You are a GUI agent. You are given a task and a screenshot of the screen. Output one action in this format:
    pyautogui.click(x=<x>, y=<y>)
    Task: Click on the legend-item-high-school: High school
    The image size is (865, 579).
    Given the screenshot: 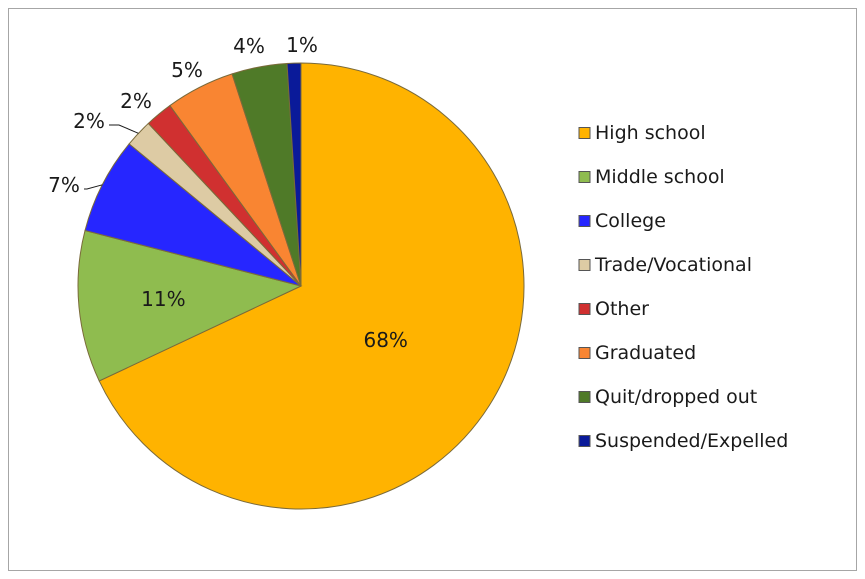 What is the action you would take?
    pyautogui.click(x=642, y=133)
    